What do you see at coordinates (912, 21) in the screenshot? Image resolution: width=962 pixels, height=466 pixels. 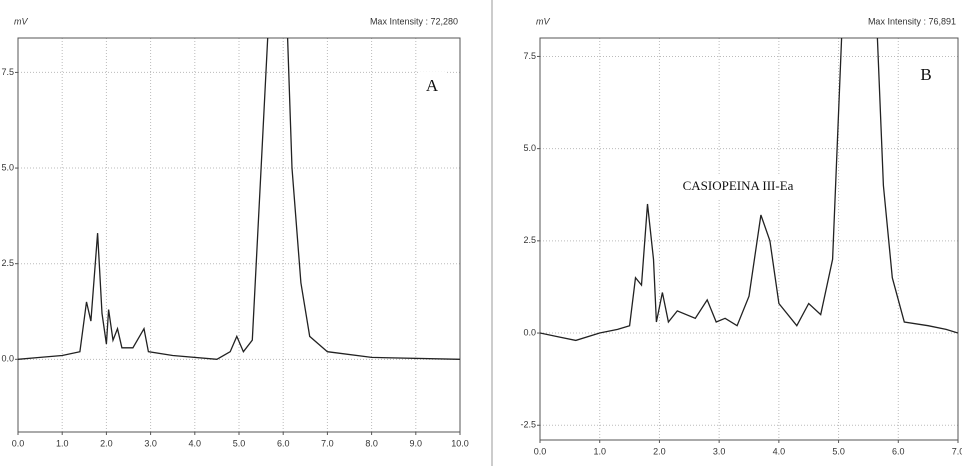 I see `max-intensity: Max Intensity : 76,891` at bounding box center [912, 21].